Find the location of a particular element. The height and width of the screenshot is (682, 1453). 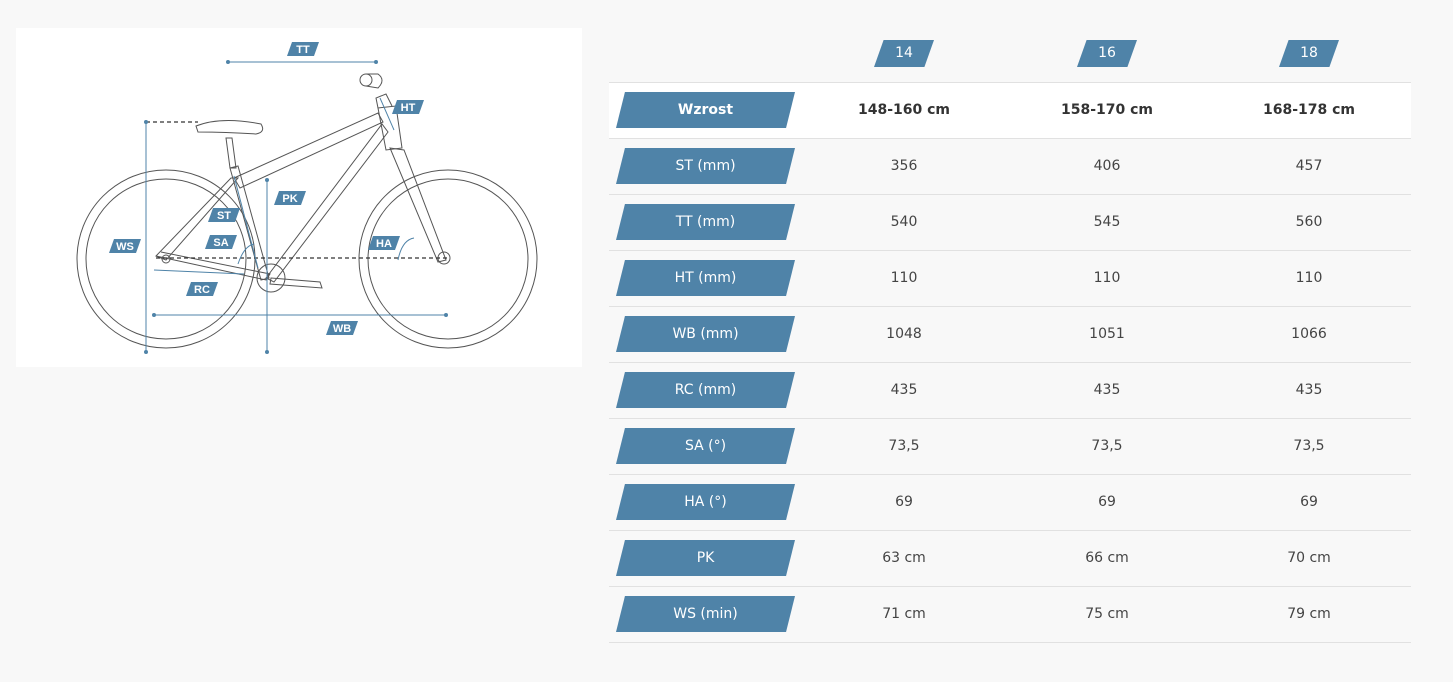

table-cell: 406 is located at coordinates (1107, 166).